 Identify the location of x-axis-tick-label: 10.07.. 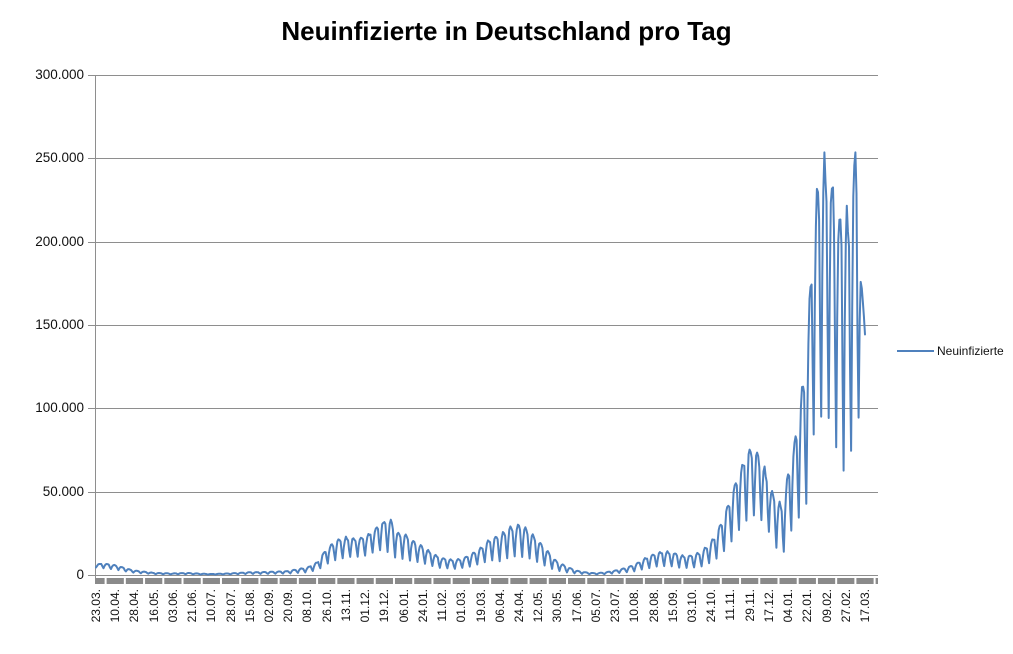
(211, 606).